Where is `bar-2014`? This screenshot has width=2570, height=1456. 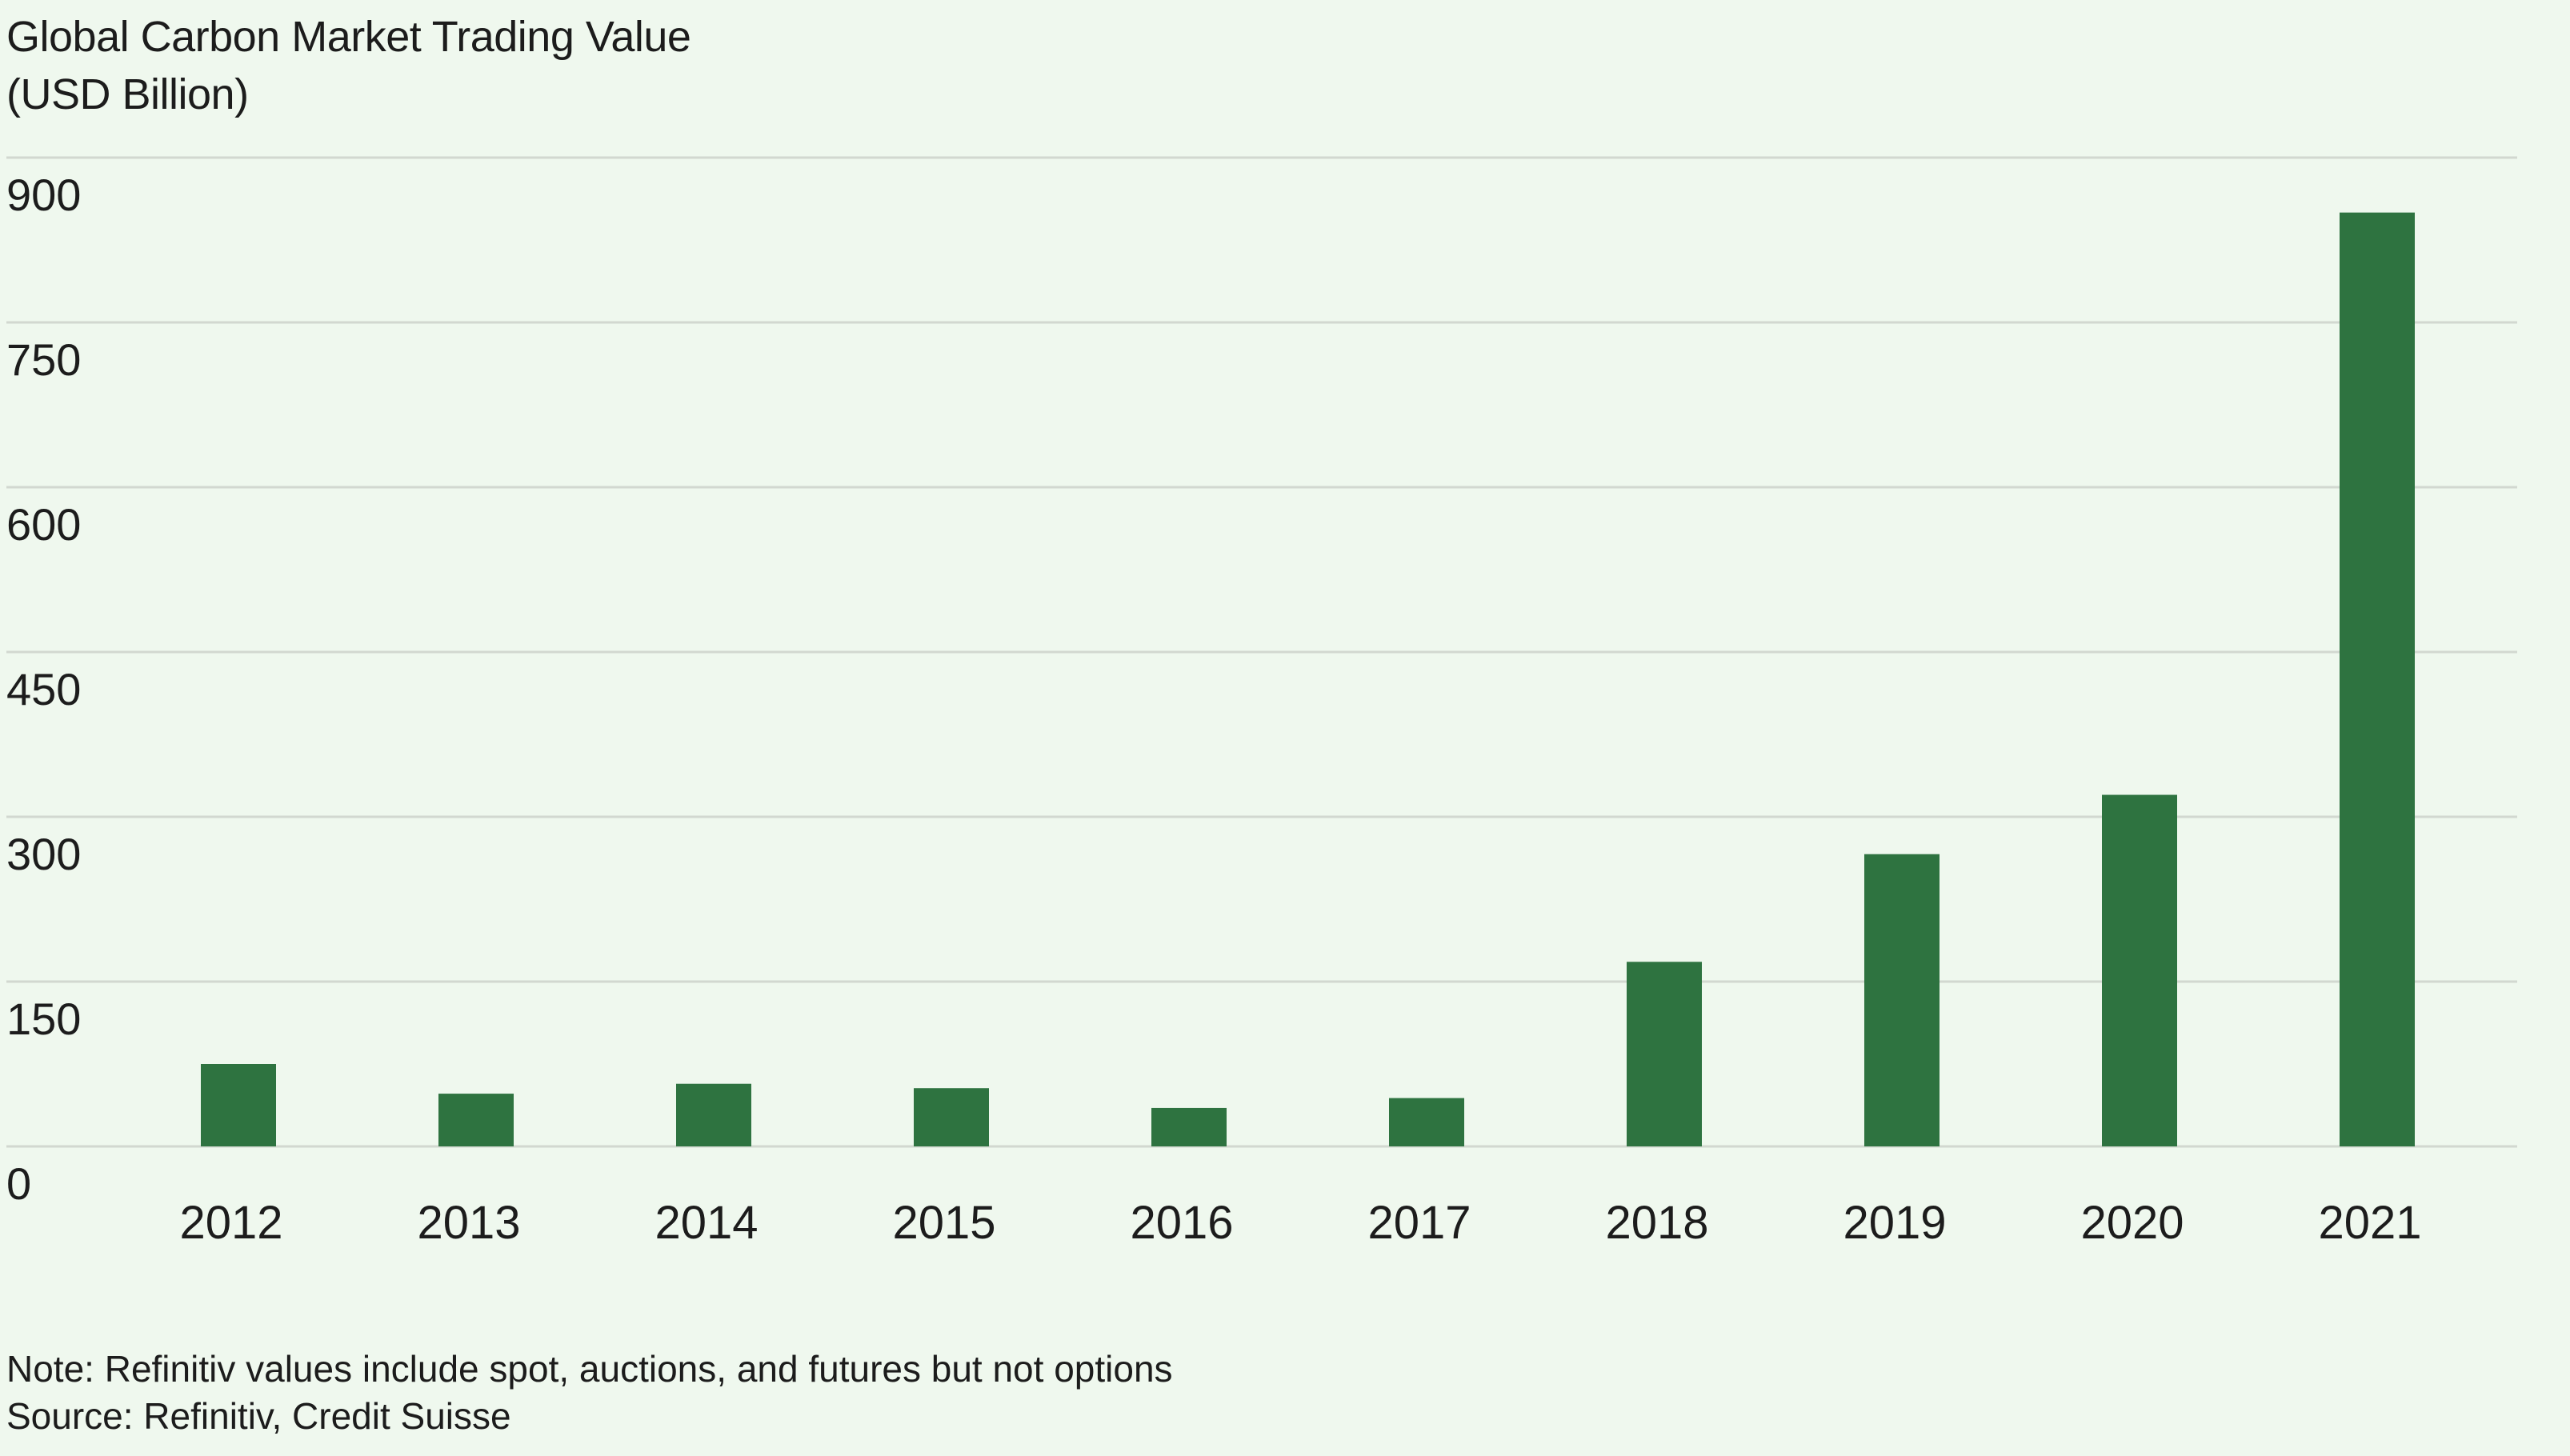 bar-2014 is located at coordinates (713, 1114).